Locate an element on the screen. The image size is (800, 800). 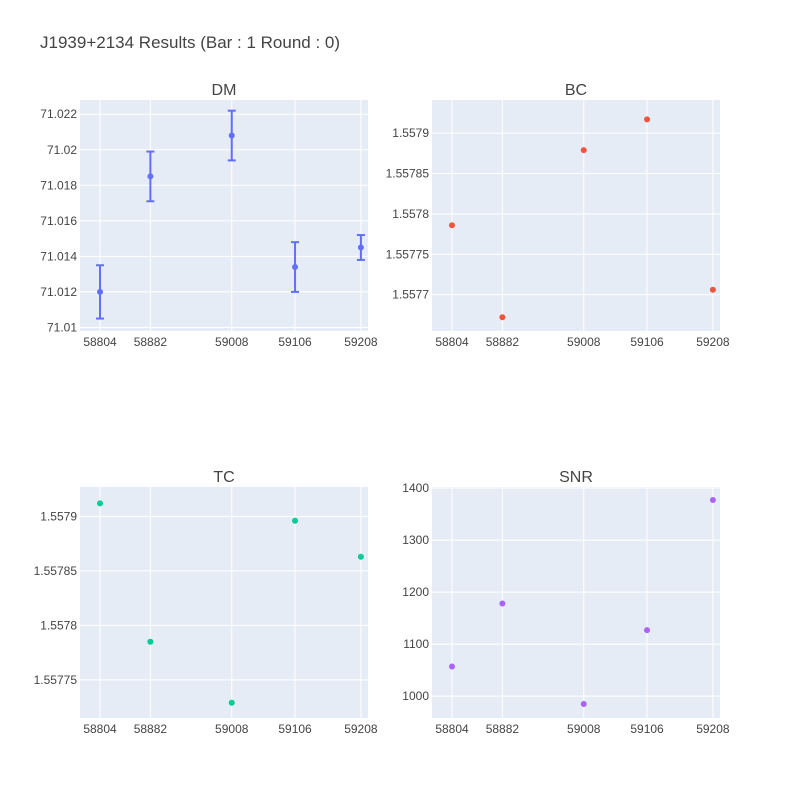
bc-x-tick-label: 59106 is located at coordinates (647, 342).